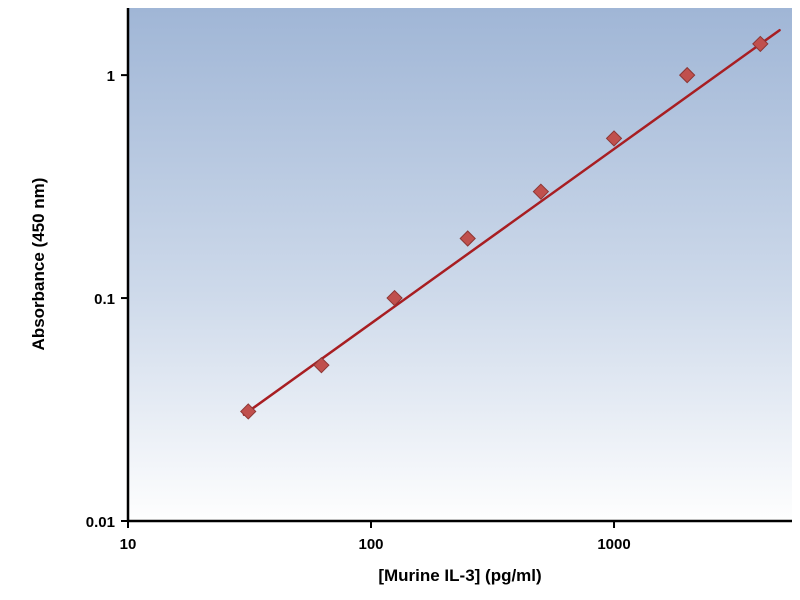 This screenshot has width=800, height=600. What do you see at coordinates (100, 522) in the screenshot?
I see `y-tick-label: 0.01` at bounding box center [100, 522].